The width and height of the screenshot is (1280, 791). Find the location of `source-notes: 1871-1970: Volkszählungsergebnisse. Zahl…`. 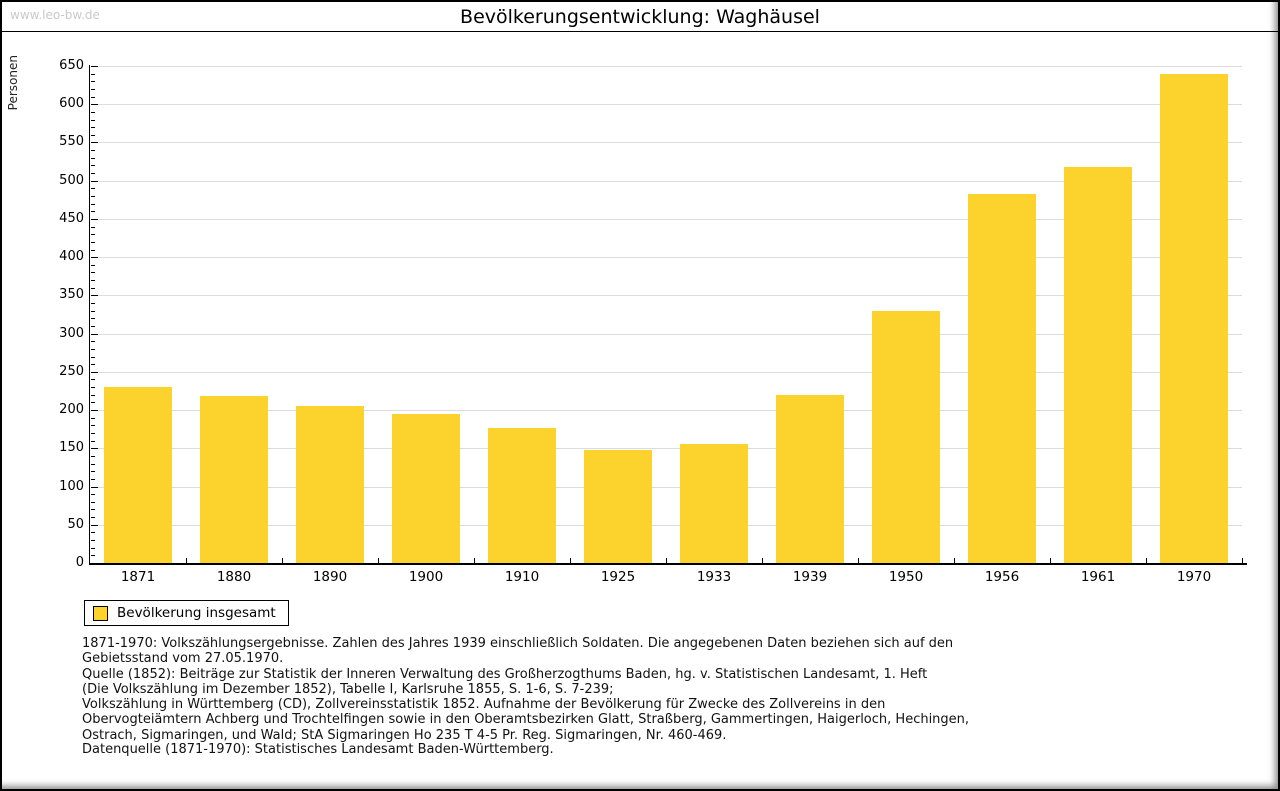

source-notes: 1871-1970: Volkszählungsergebnisse. Zahl… is located at coordinates (526, 689).